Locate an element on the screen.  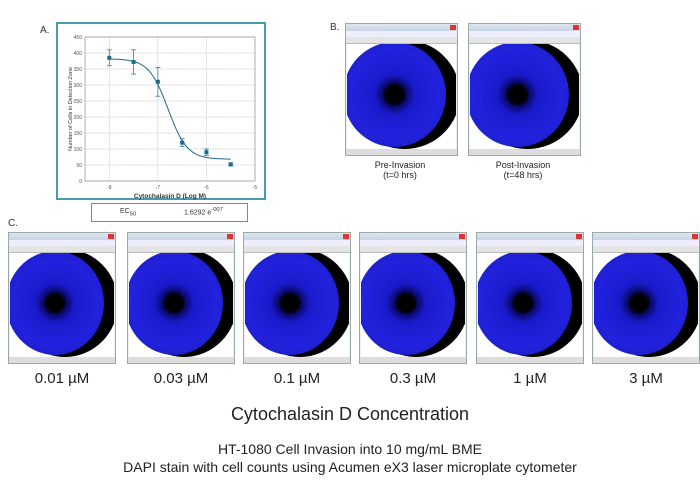
concentration-title: Cytochalasin D Concentration is located at coordinates (350, 414).